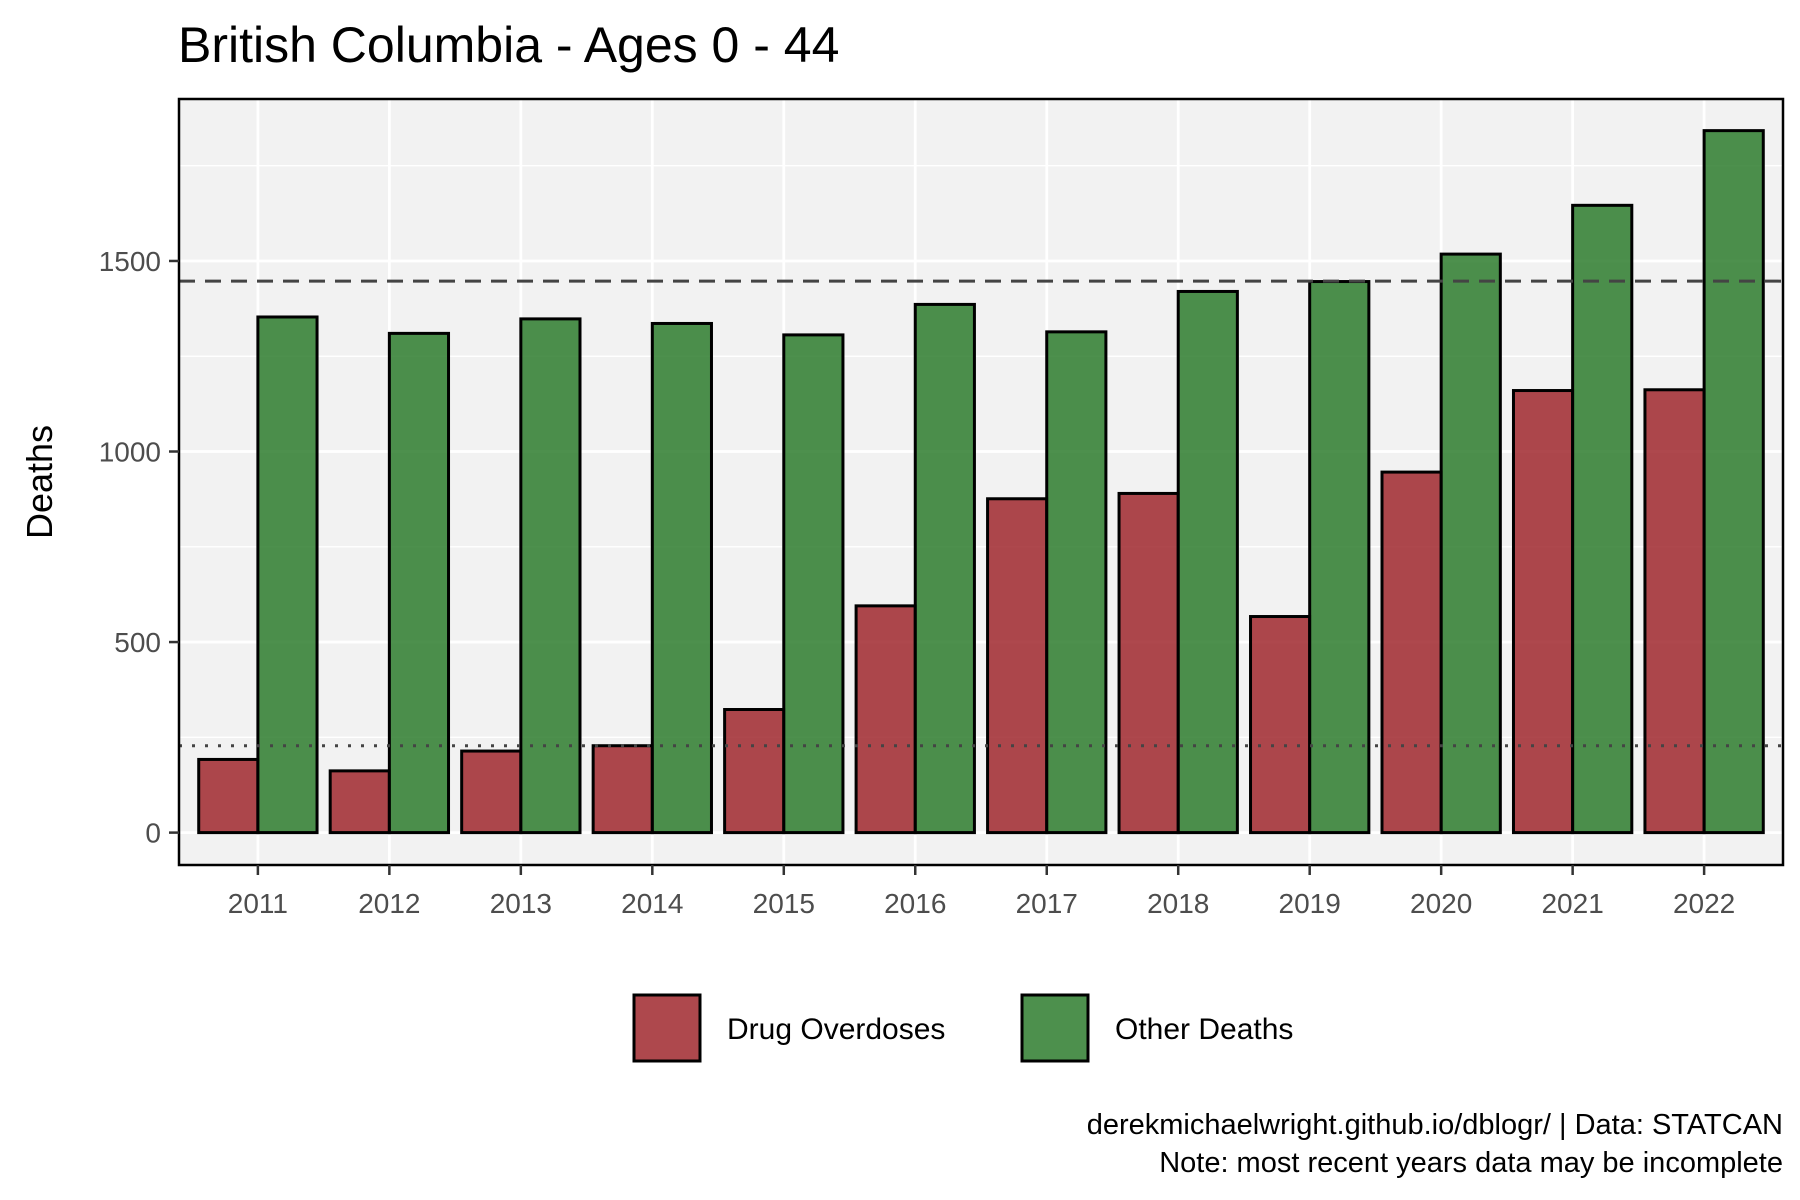 This screenshot has width=1800, height=1200. I want to click on y-tick-label: 500, so click(137, 642).